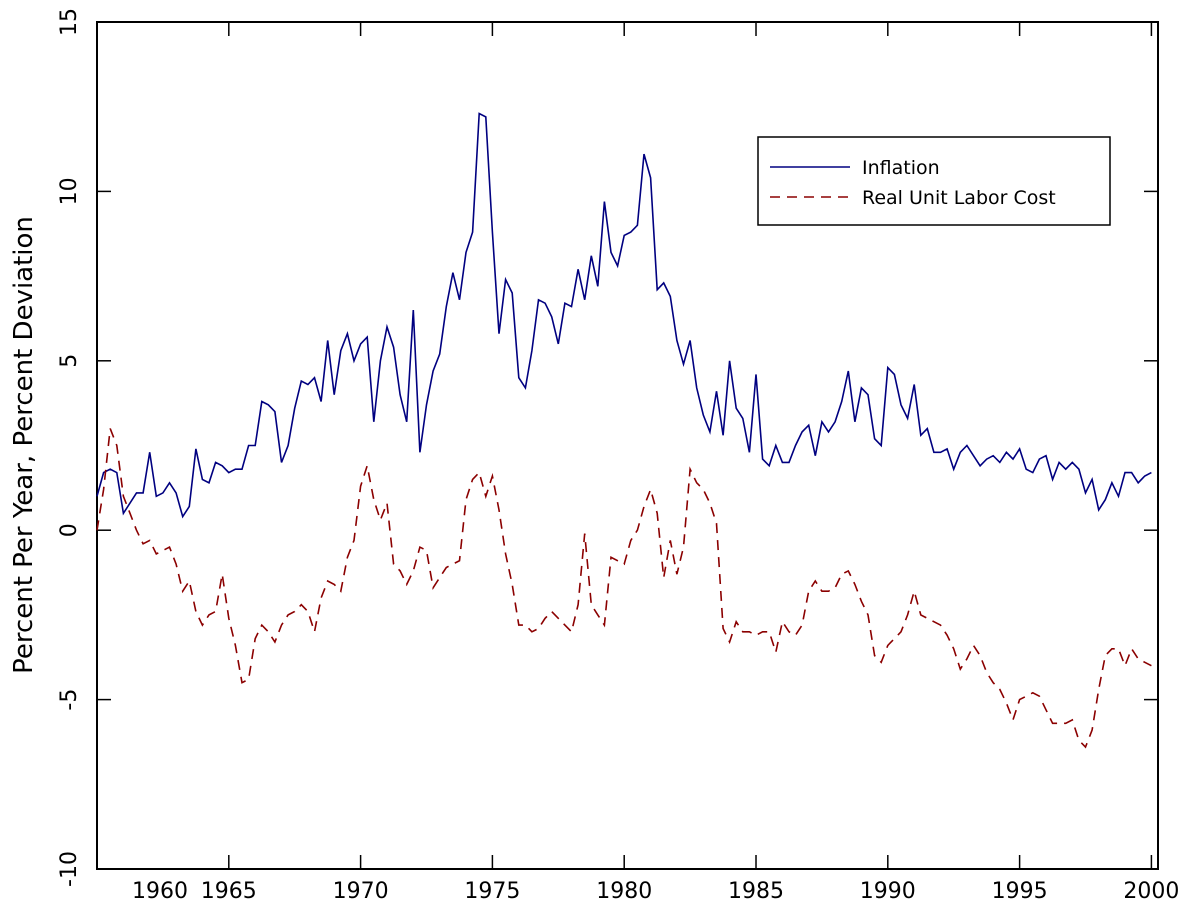 The image size is (1196, 917). I want to click on y-tick-label: -10, so click(69, 869).